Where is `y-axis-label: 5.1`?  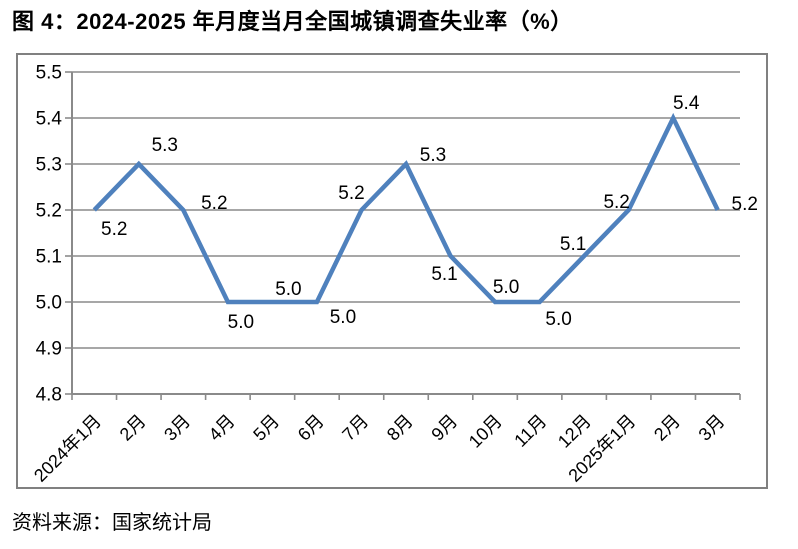 y-axis-label: 5.1 is located at coordinates (49, 257).